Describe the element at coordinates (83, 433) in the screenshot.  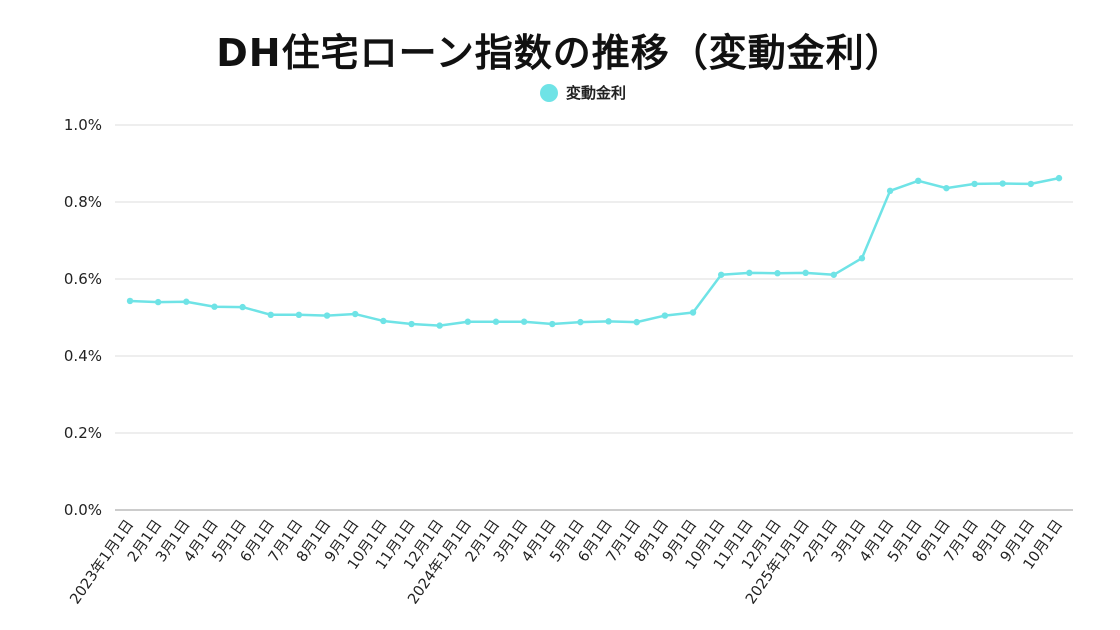
I see `y-tick-label: 0.2%` at that location.